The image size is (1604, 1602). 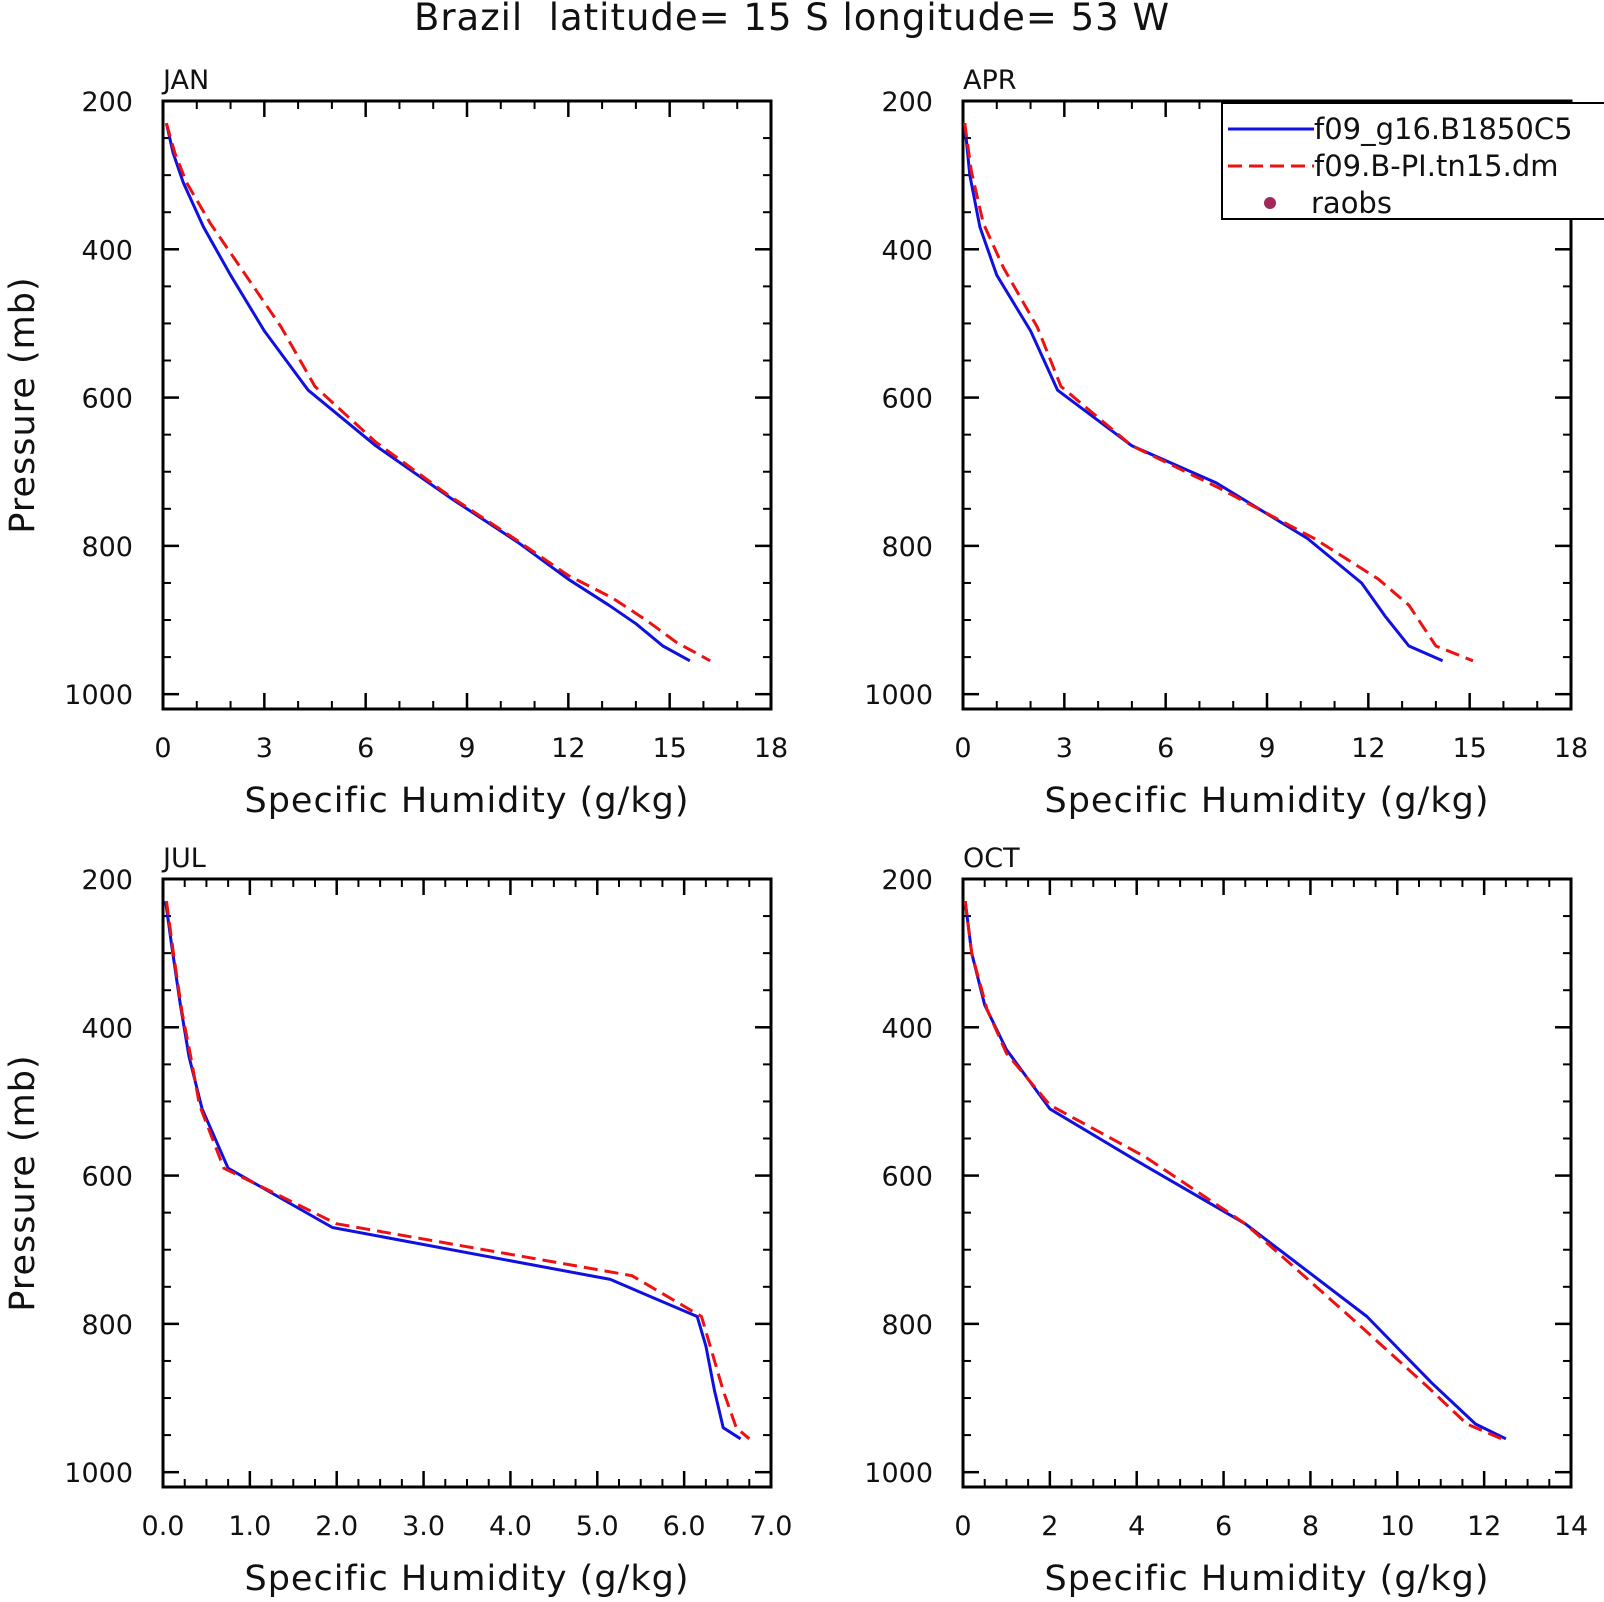 What do you see at coordinates (684, 1526) in the screenshot?
I see `x-tick-label: 6.0` at bounding box center [684, 1526].